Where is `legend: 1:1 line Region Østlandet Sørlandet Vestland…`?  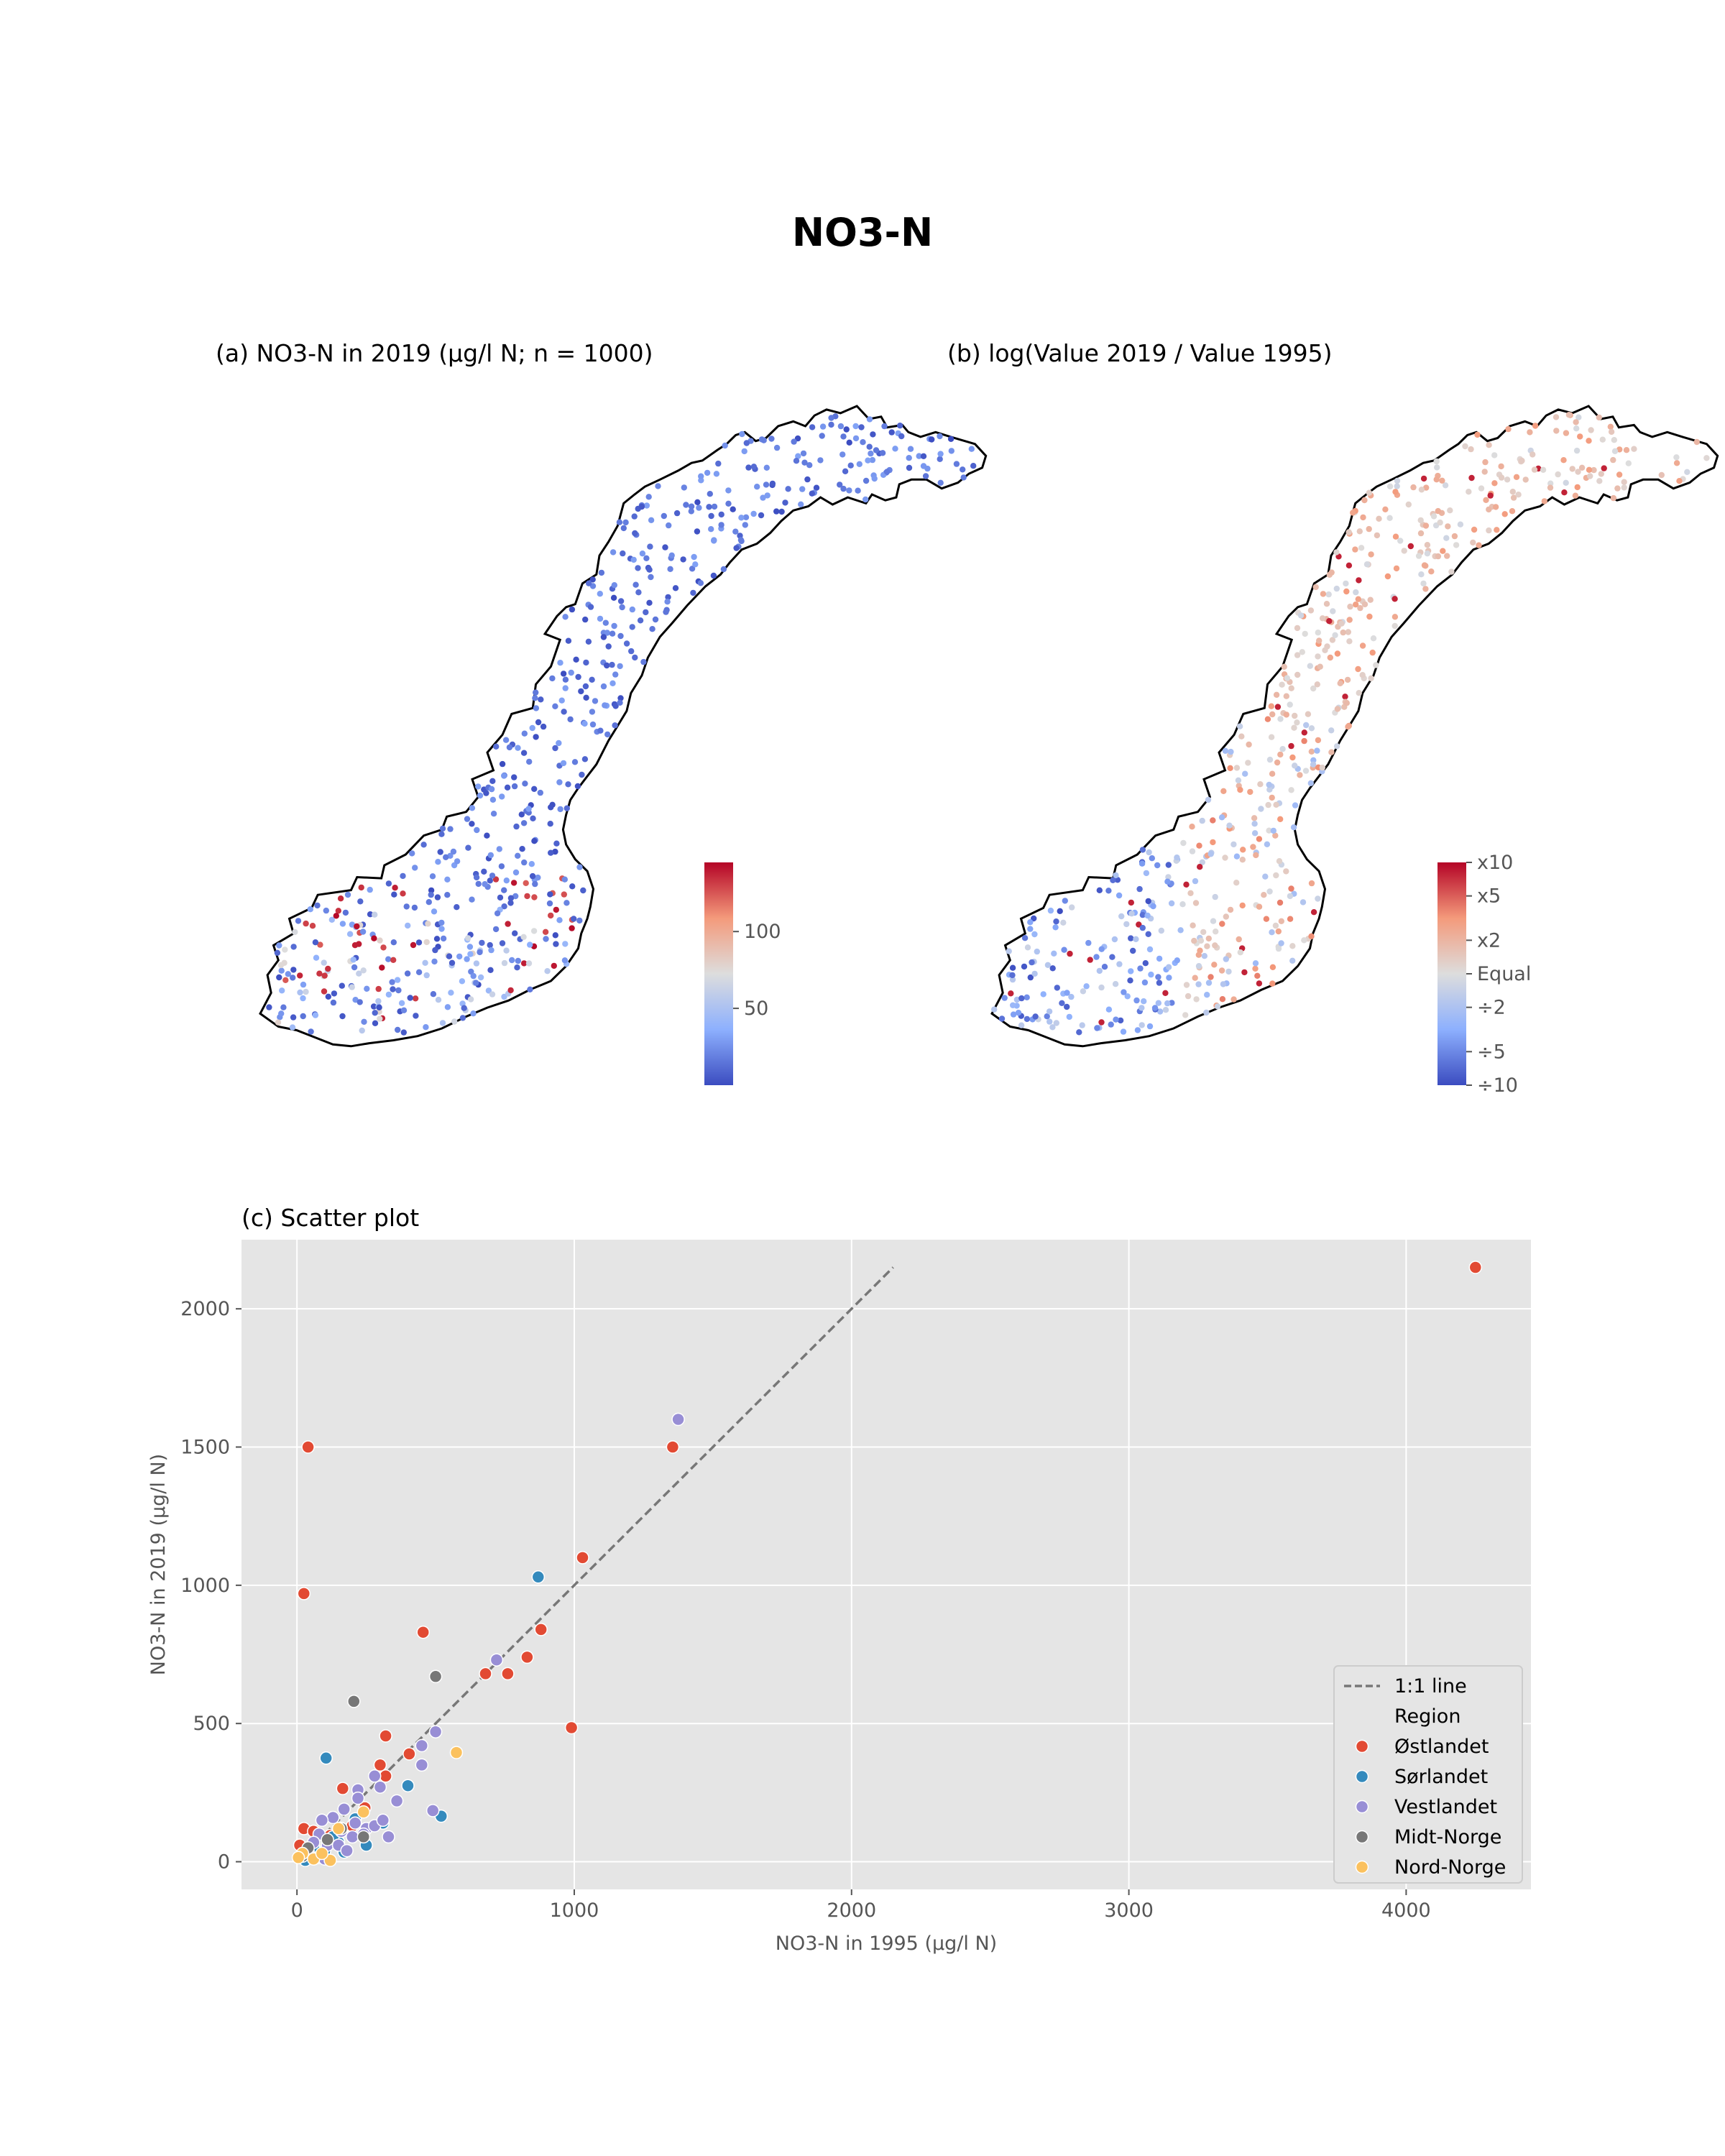 legend: 1:1 line Region Østlandet Sørlandet Vestland… is located at coordinates (1428, 1774).